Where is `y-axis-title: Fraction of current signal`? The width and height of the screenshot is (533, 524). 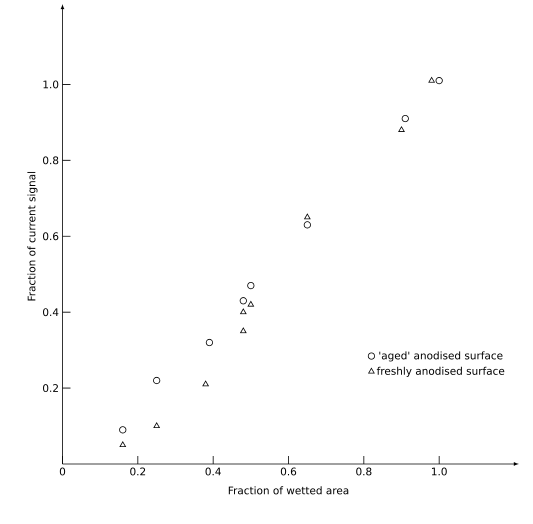 y-axis-title: Fraction of current signal is located at coordinates (32, 236).